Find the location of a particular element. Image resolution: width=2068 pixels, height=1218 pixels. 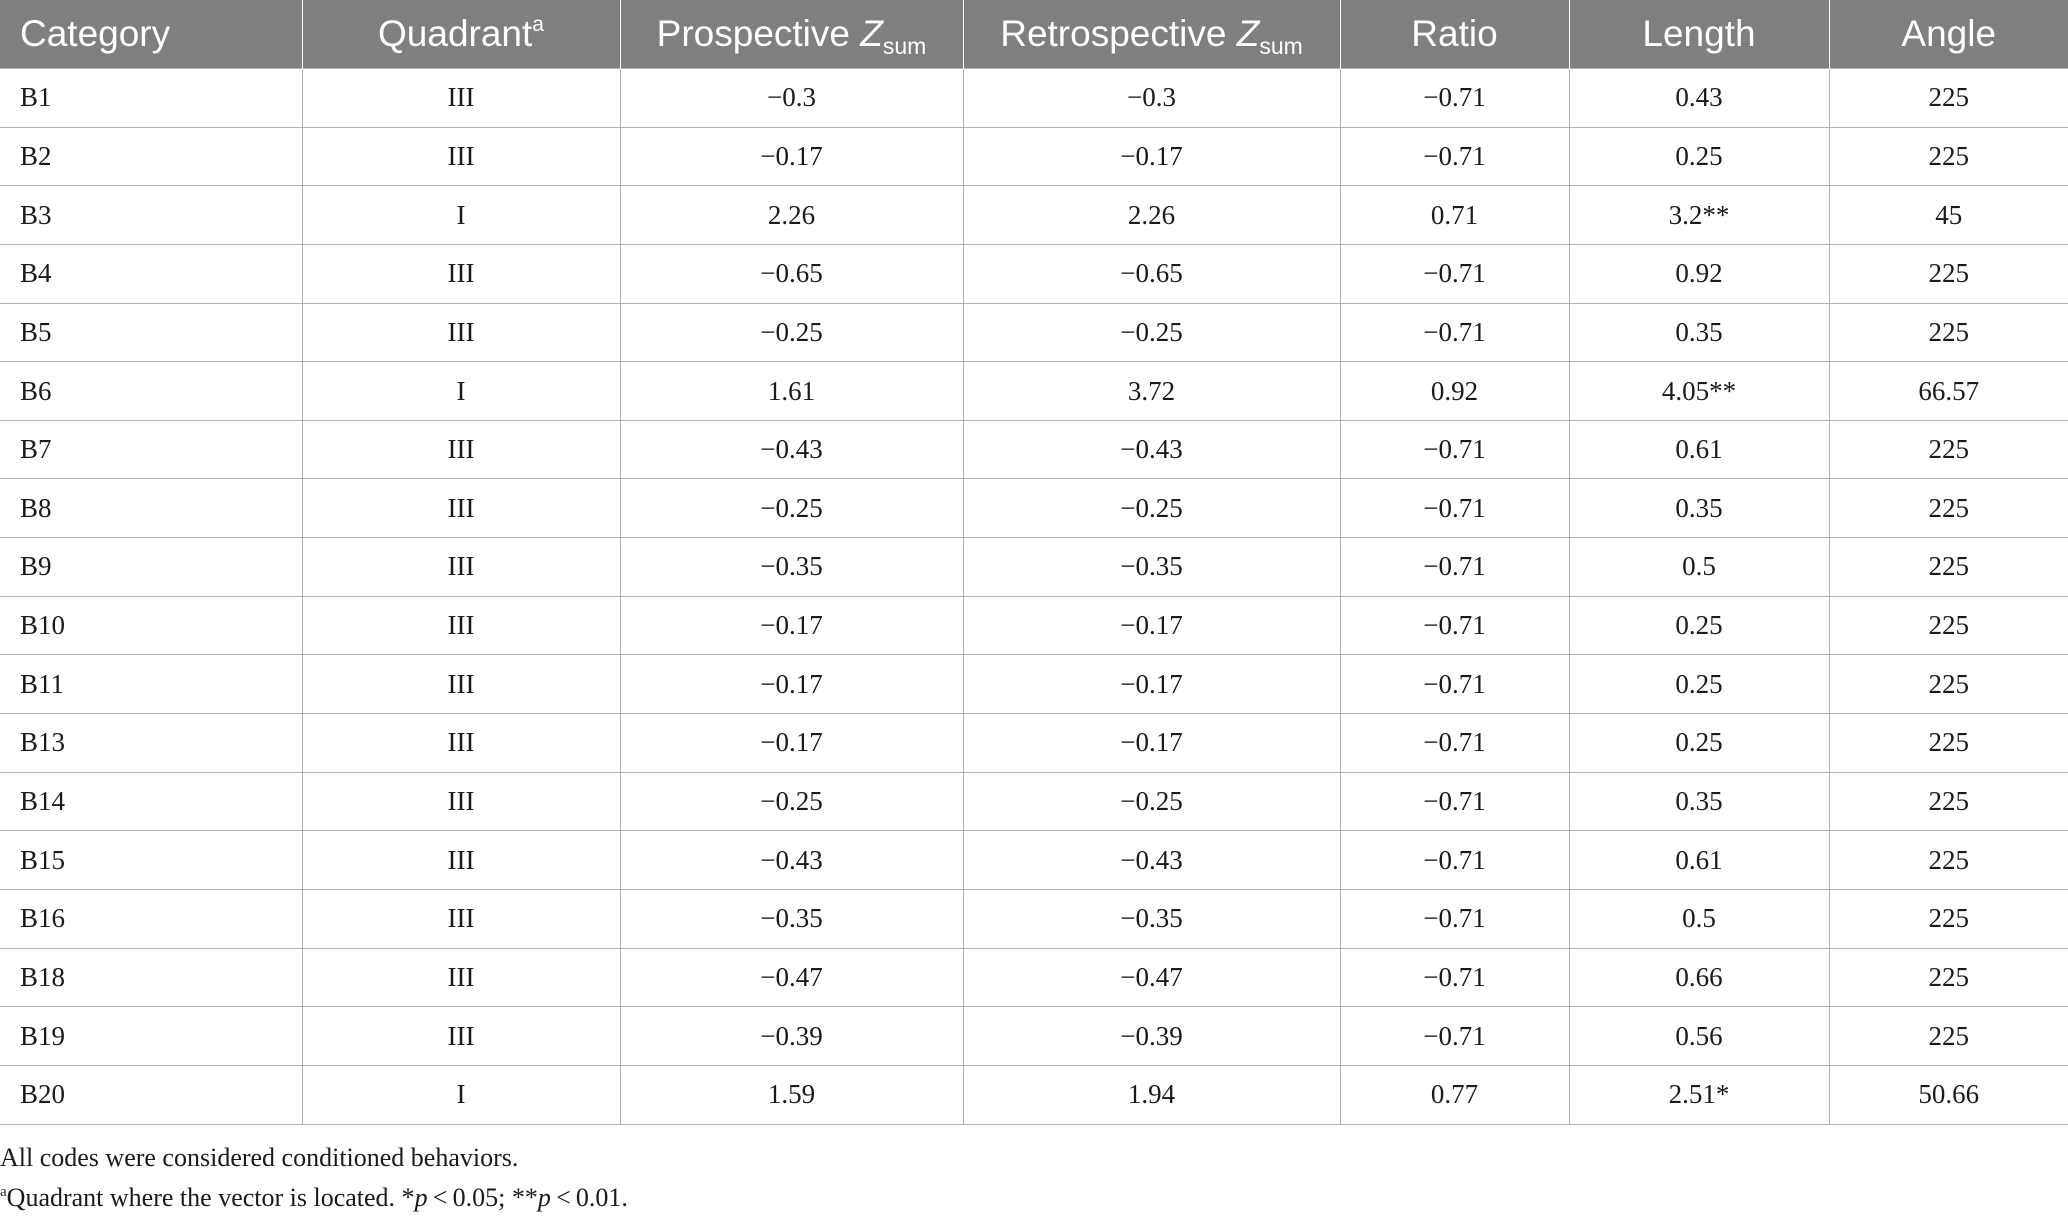

header-length: Length is located at coordinates (1699, 34).